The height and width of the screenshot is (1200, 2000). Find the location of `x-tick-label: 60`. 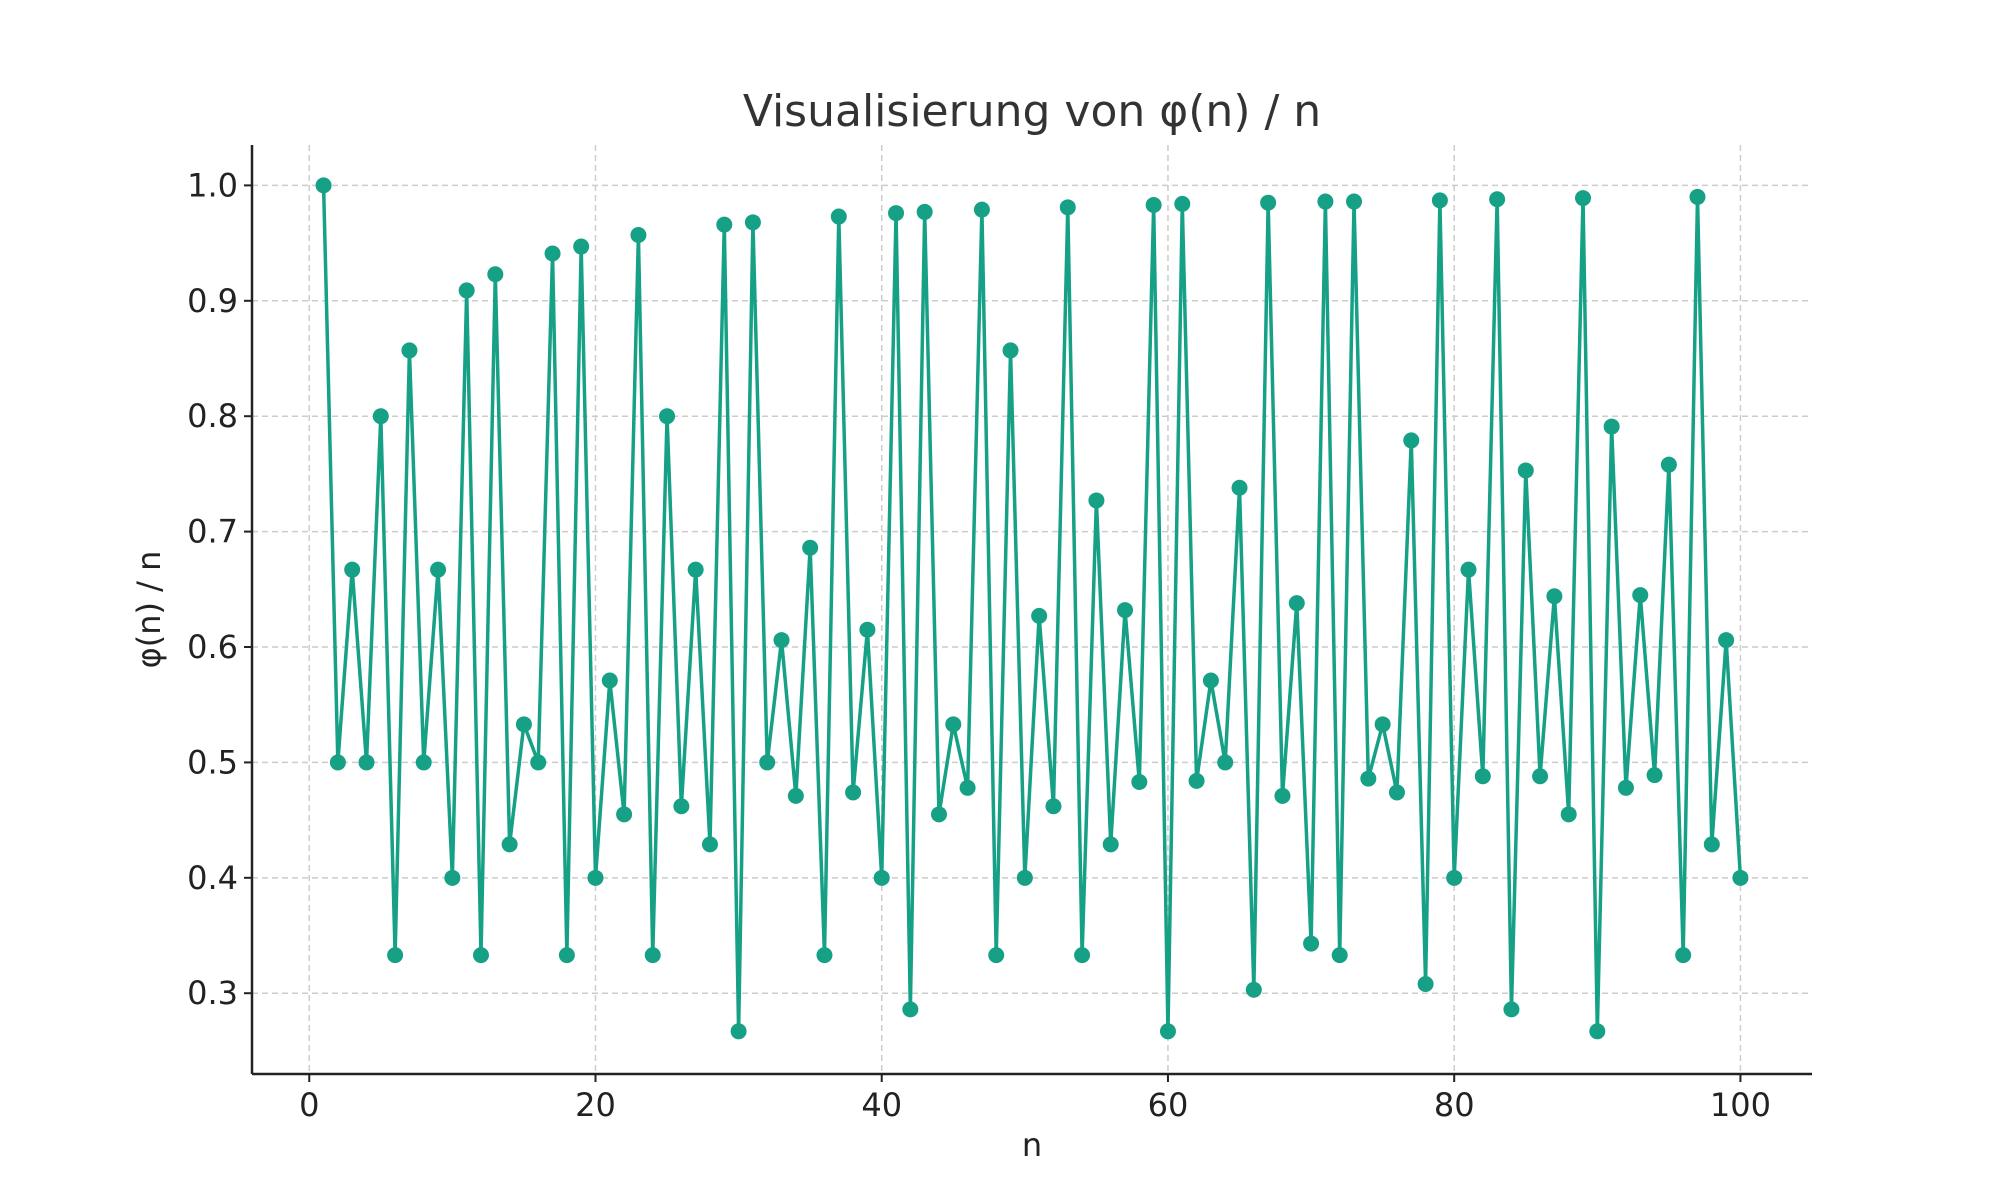

x-tick-label: 60 is located at coordinates (1168, 1105).